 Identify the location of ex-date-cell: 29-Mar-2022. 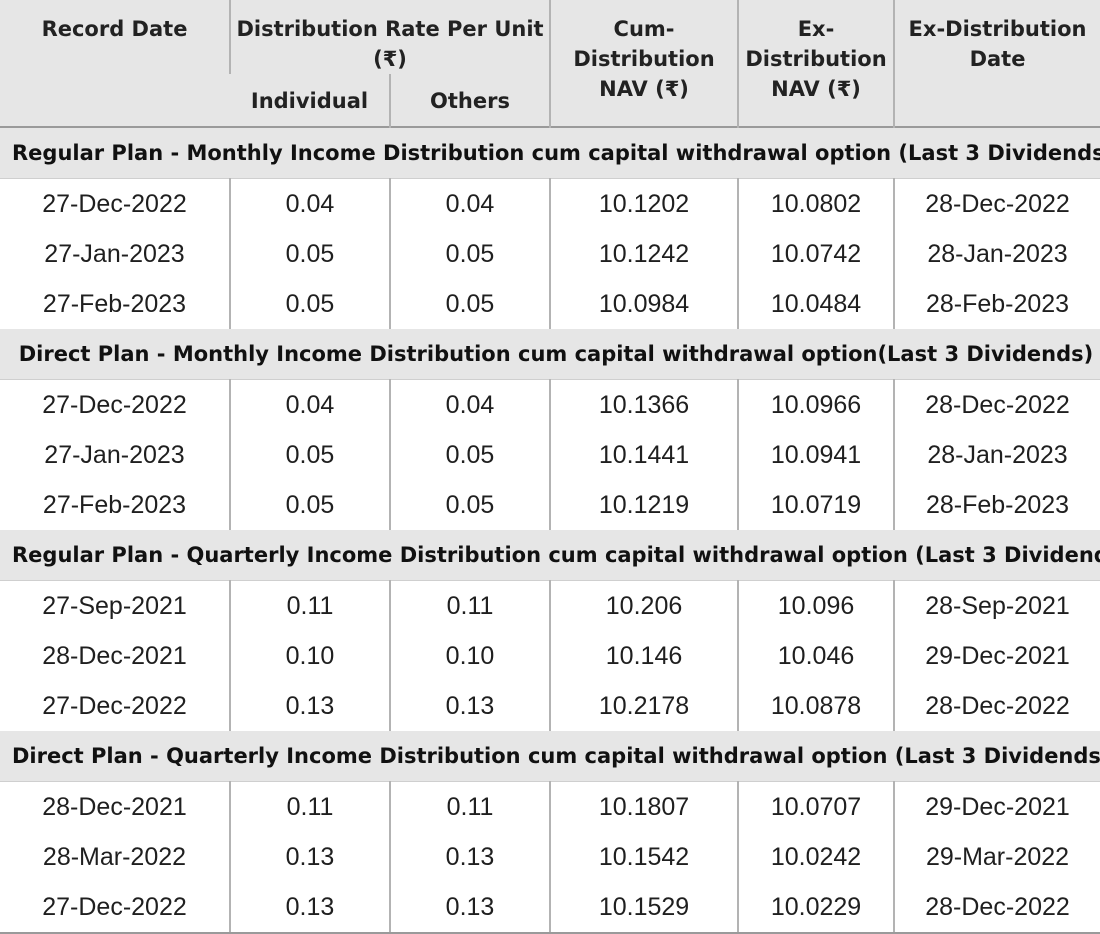
(996, 857).